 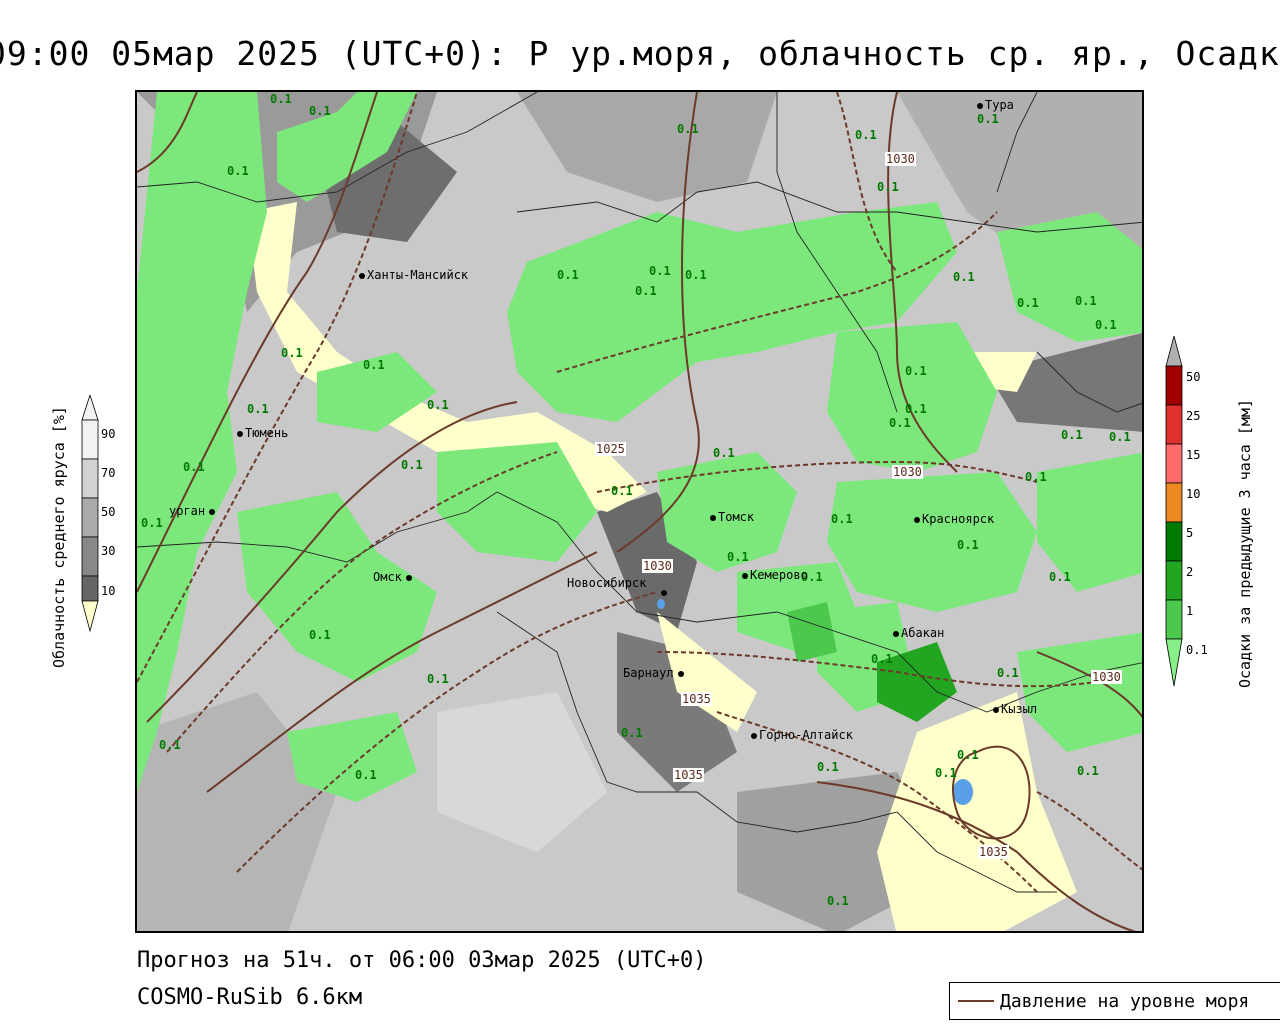 I want to click on city-label: урган, so click(x=193, y=511).